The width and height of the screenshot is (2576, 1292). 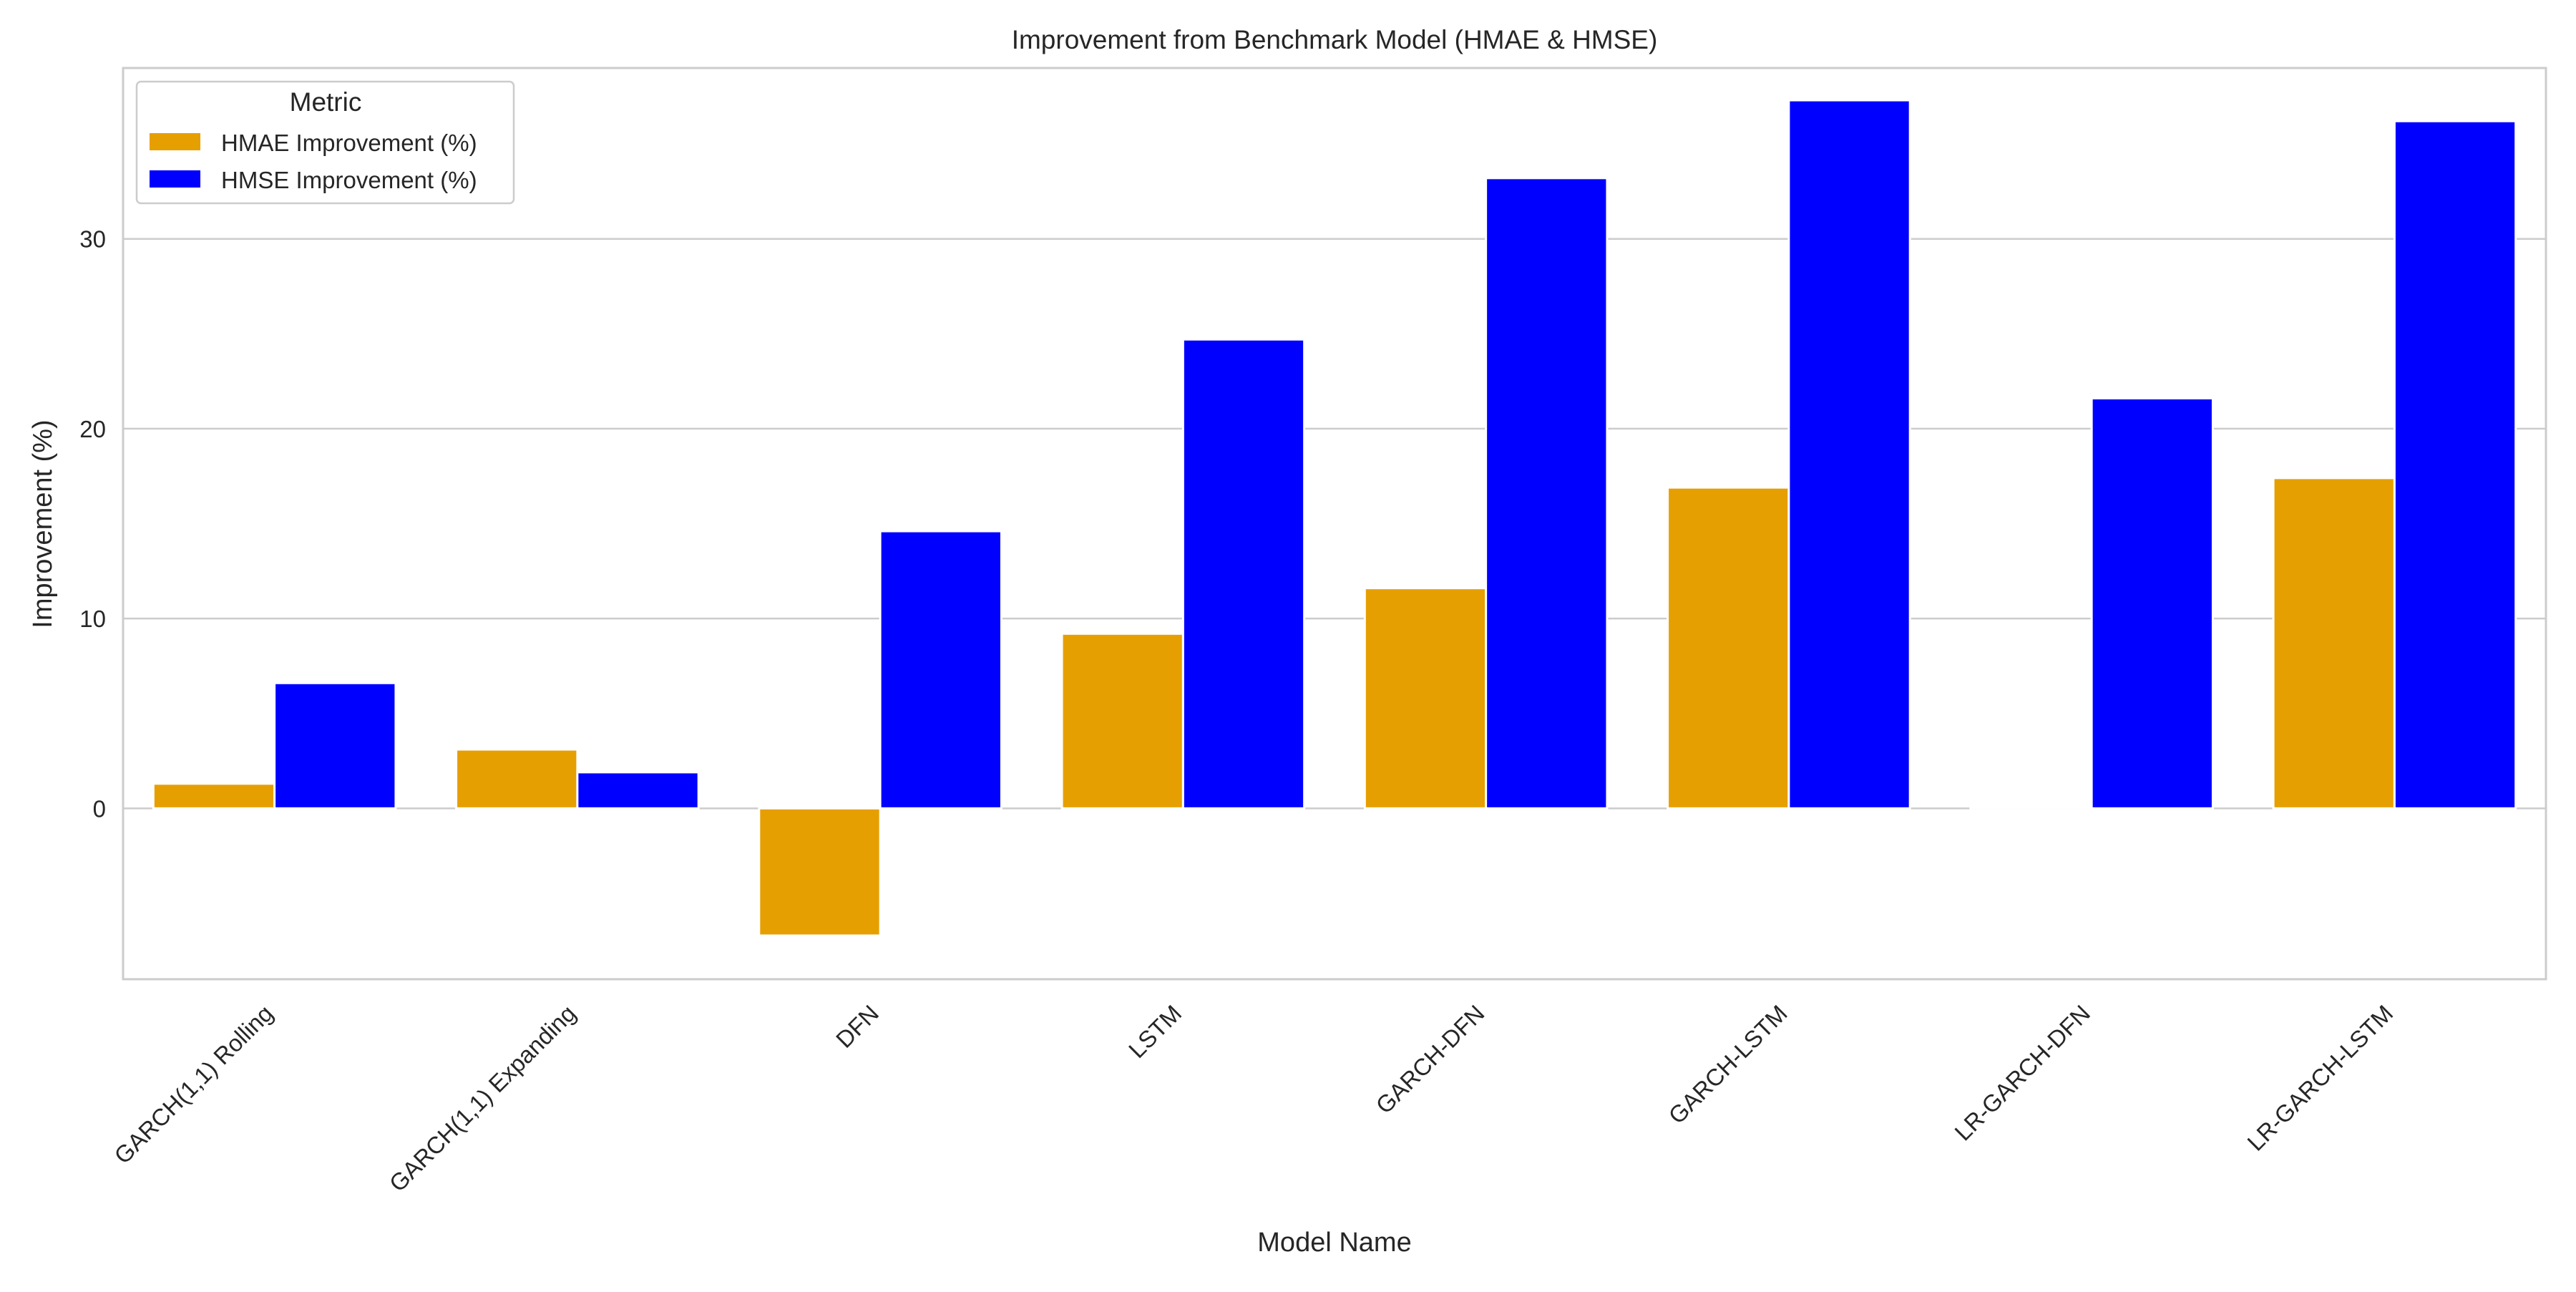 What do you see at coordinates (92, 239) in the screenshot?
I see `y-tick-label: 30` at bounding box center [92, 239].